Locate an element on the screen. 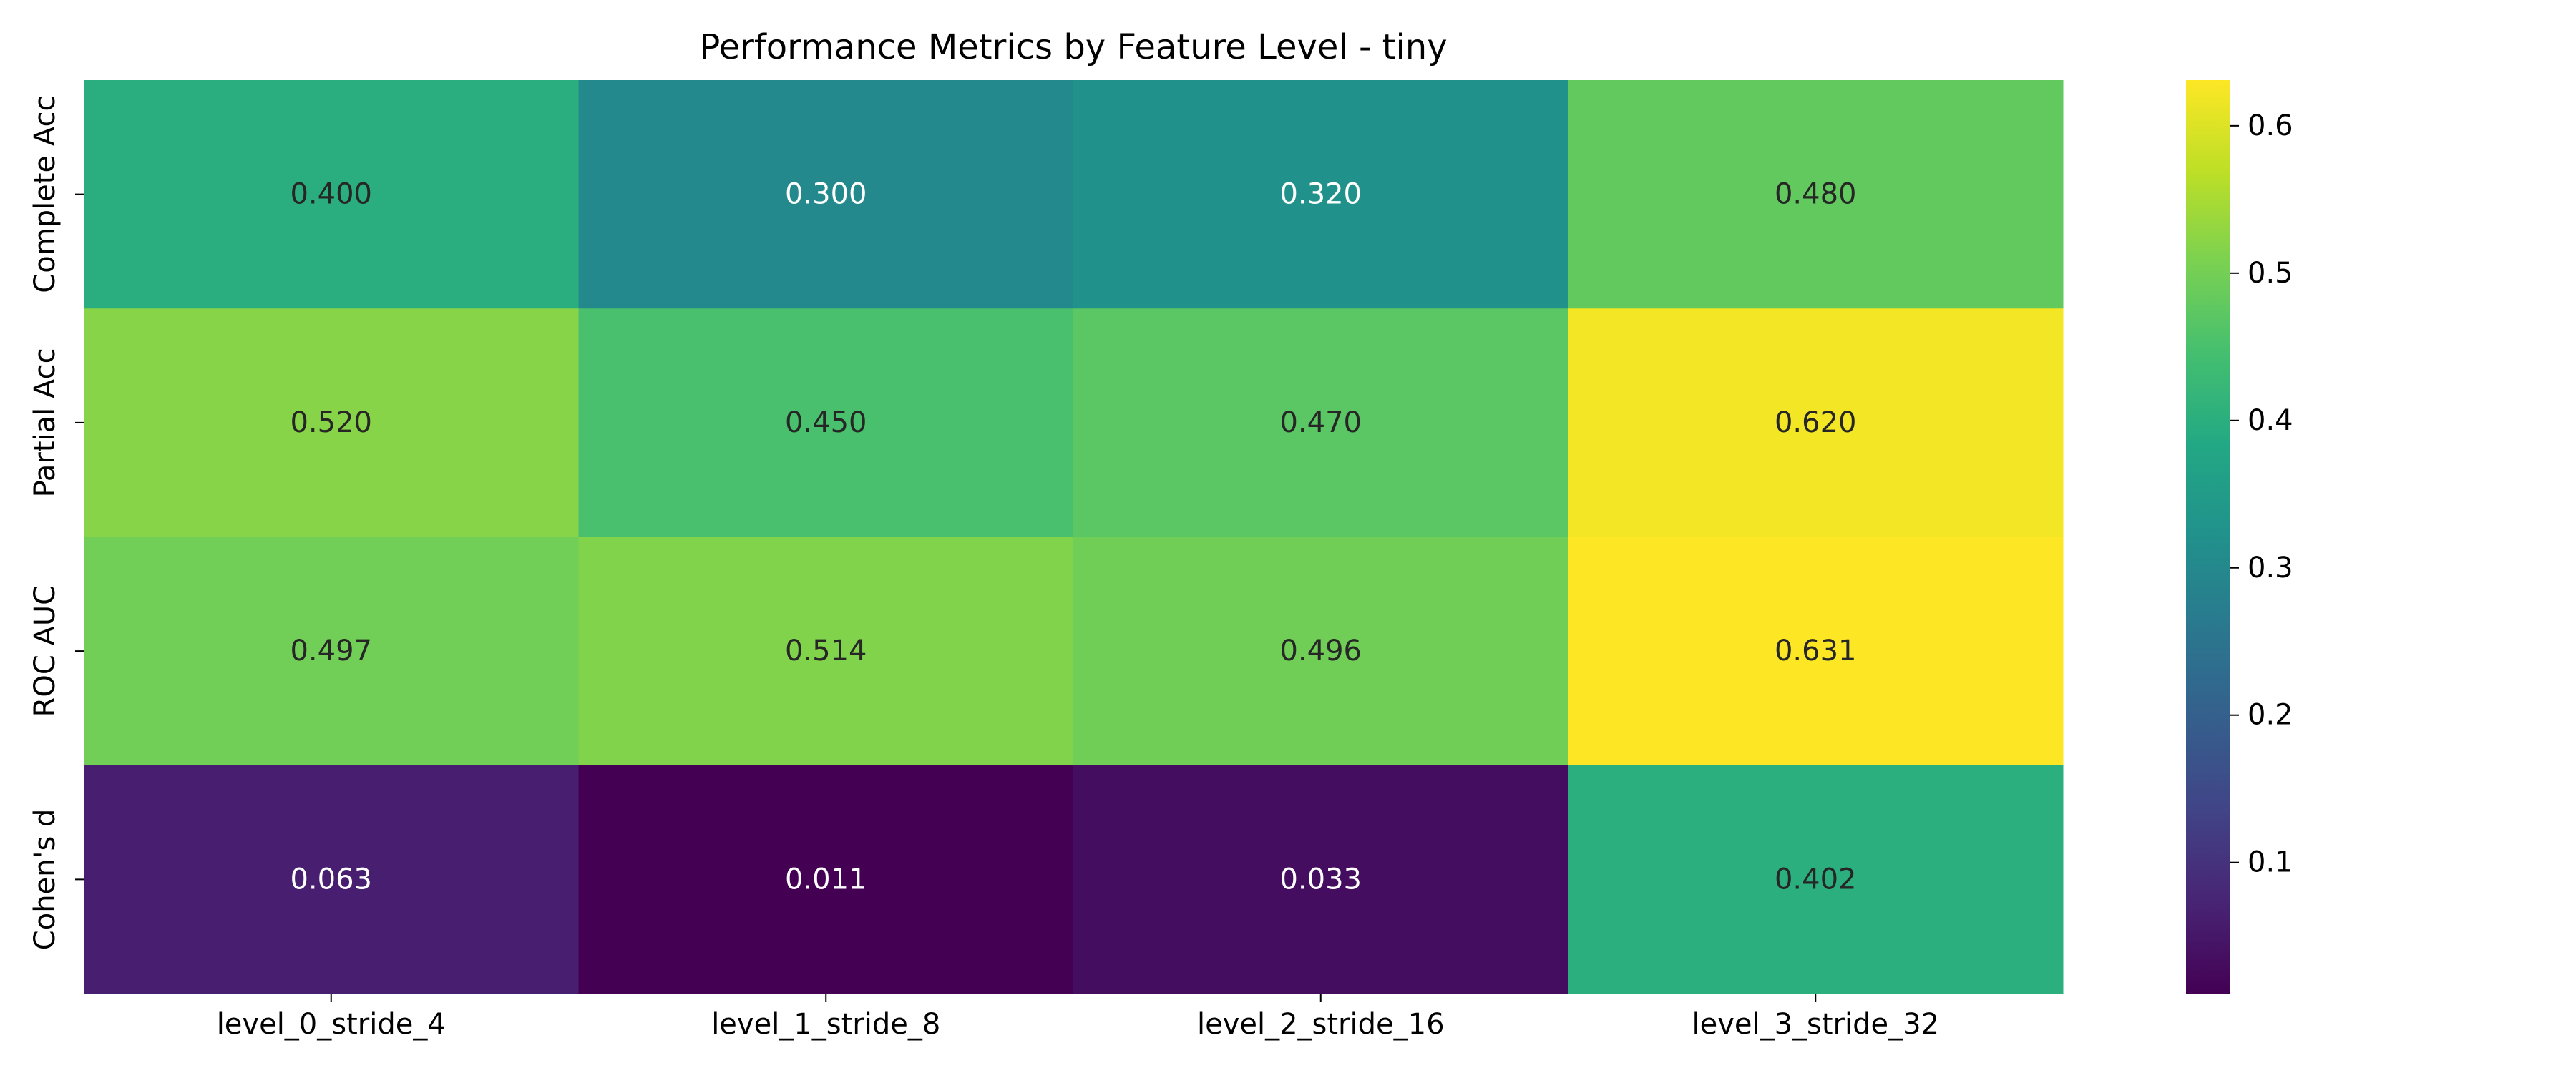  colorbar-tick-label: 0.1 is located at coordinates (2270, 862).